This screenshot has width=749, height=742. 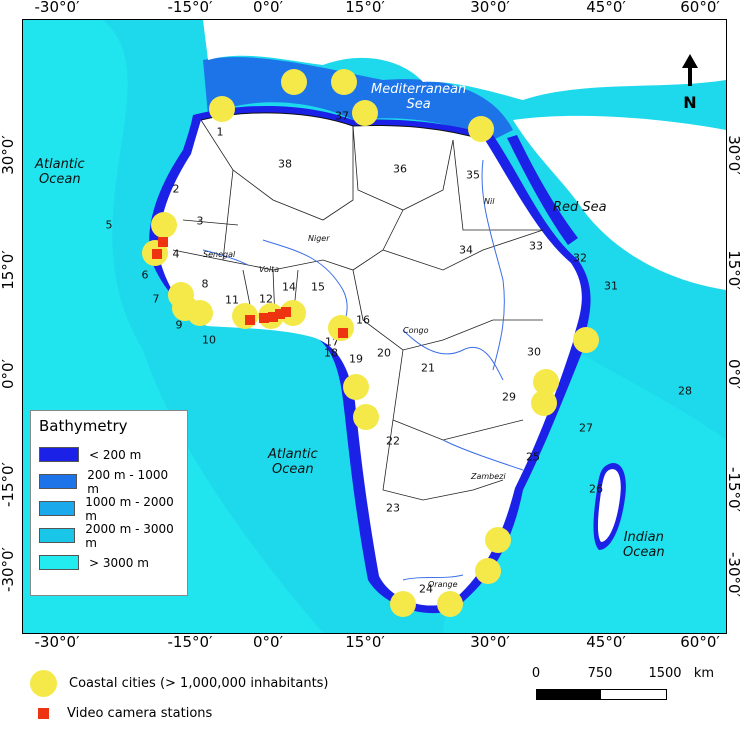 What do you see at coordinates (266, 299) in the screenshot?
I see `country-number: 12` at bounding box center [266, 299].